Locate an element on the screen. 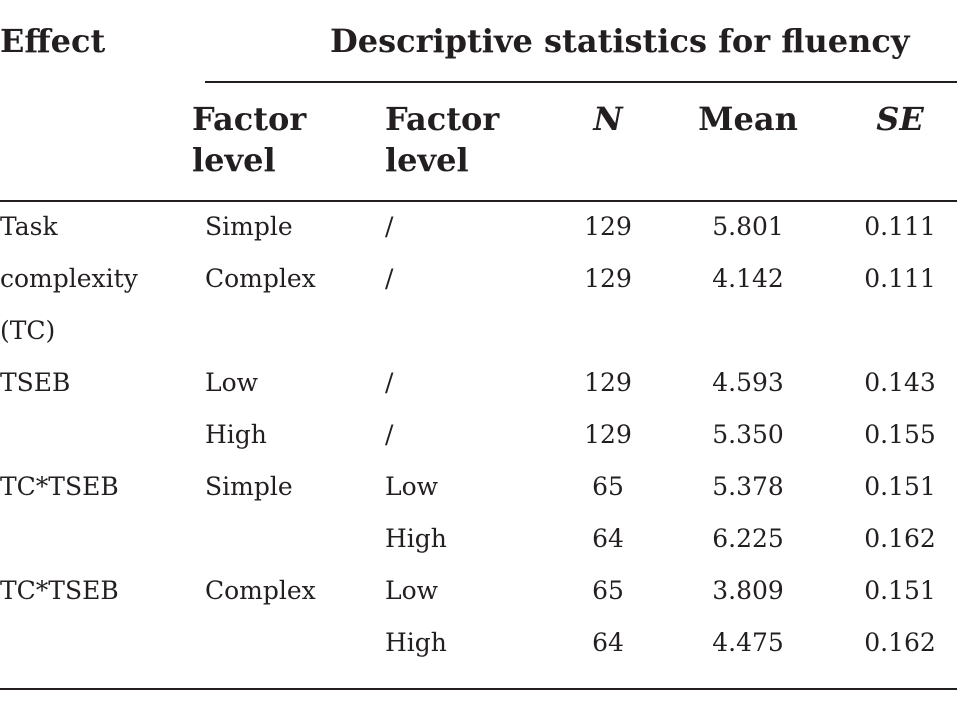 This screenshot has height=705, width=957. cell-mean: 5.378 is located at coordinates (748, 486).